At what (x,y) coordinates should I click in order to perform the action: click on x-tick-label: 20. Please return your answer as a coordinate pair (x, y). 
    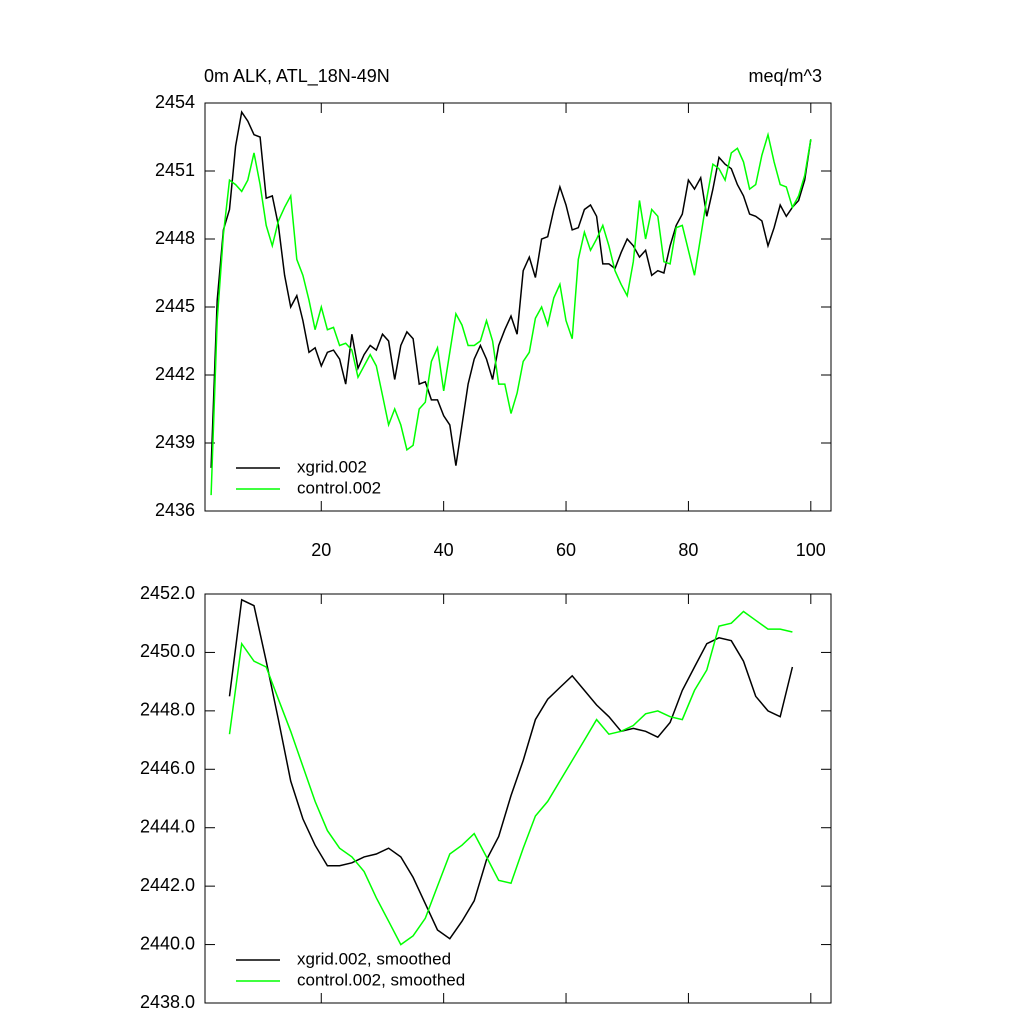
    Looking at the image, I should click on (321, 550).